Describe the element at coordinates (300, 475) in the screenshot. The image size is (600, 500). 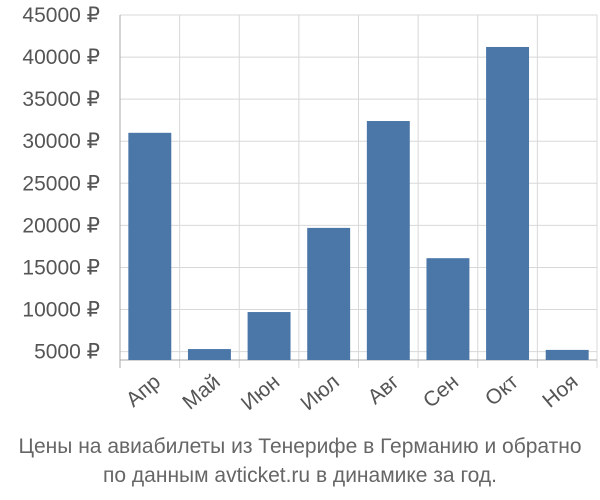
I see `chart-caption-line-2: по данным avticket.ru в динамике за год.` at that location.